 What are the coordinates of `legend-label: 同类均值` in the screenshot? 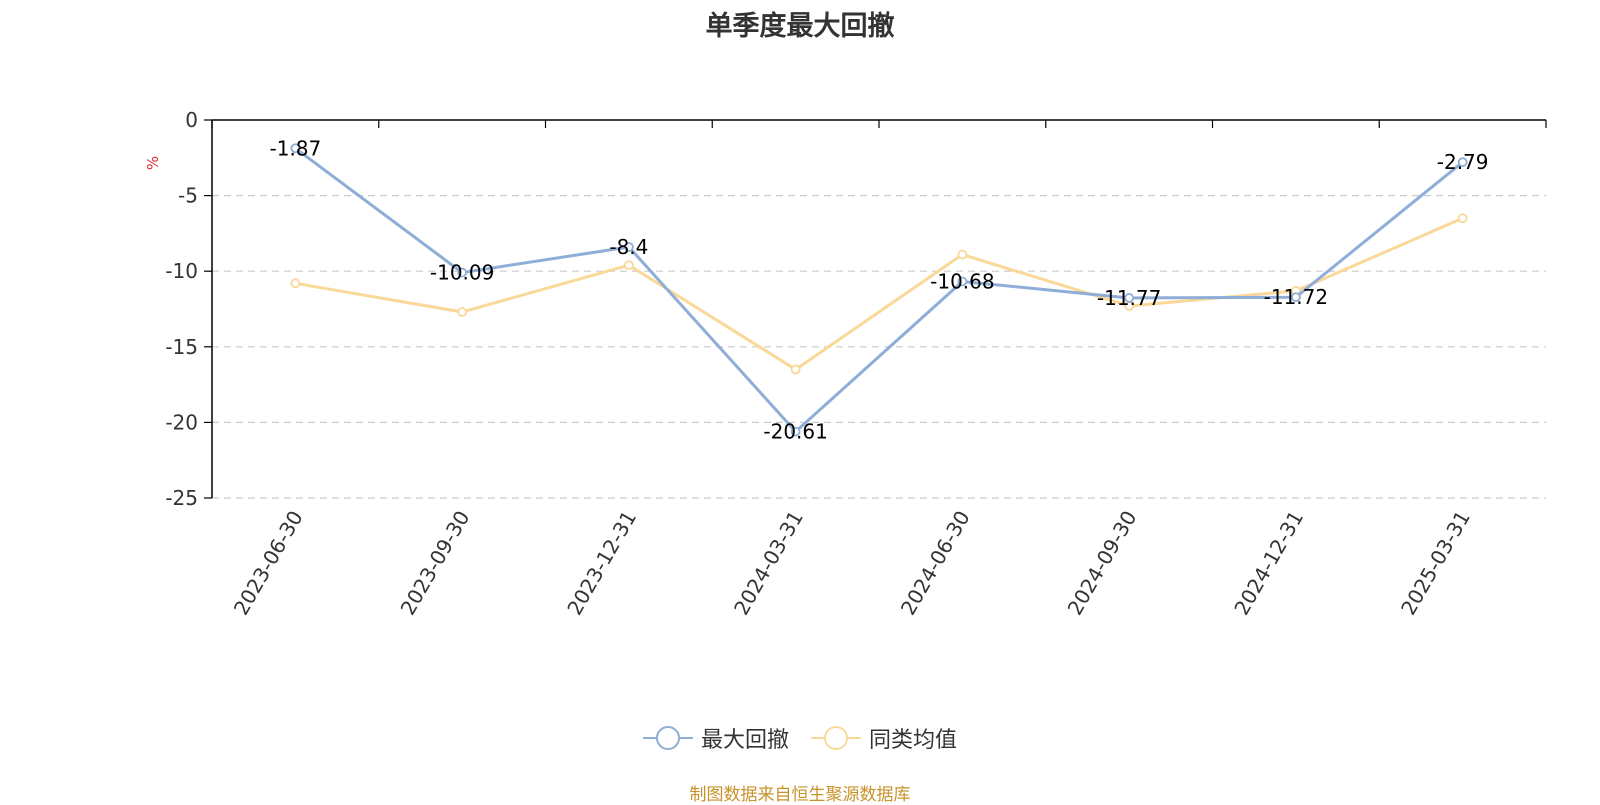 It's located at (913, 740).